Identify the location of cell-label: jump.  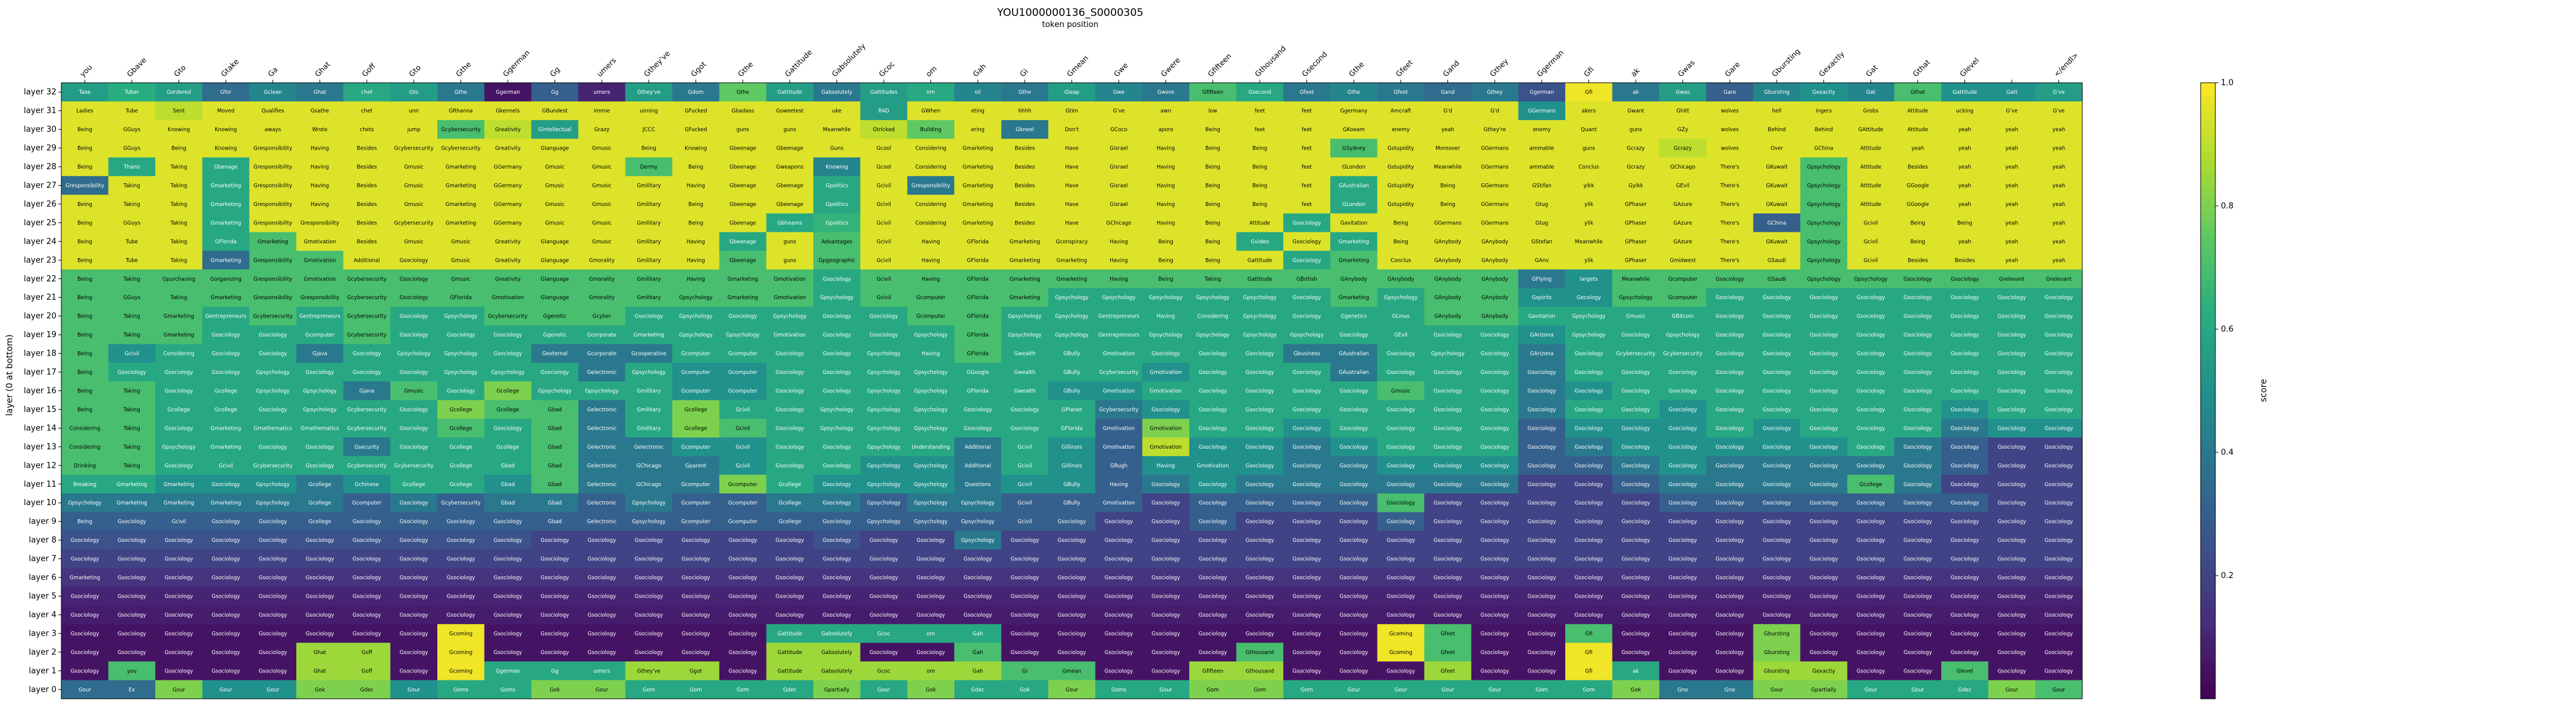
(413, 130).